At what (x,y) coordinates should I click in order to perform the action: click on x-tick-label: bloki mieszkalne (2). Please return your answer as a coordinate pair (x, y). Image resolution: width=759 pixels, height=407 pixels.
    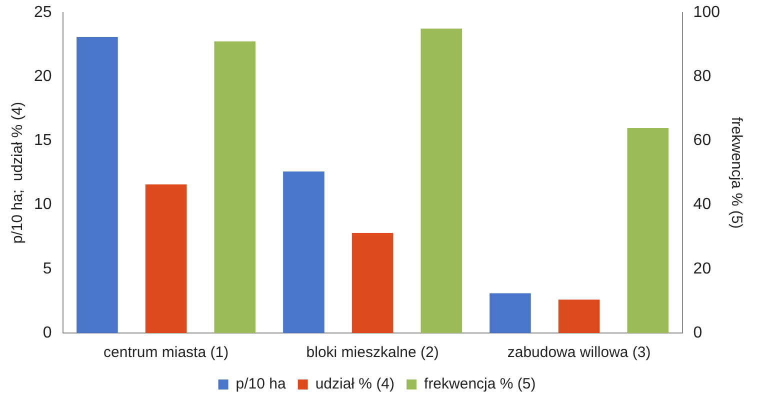
    Looking at the image, I should click on (372, 353).